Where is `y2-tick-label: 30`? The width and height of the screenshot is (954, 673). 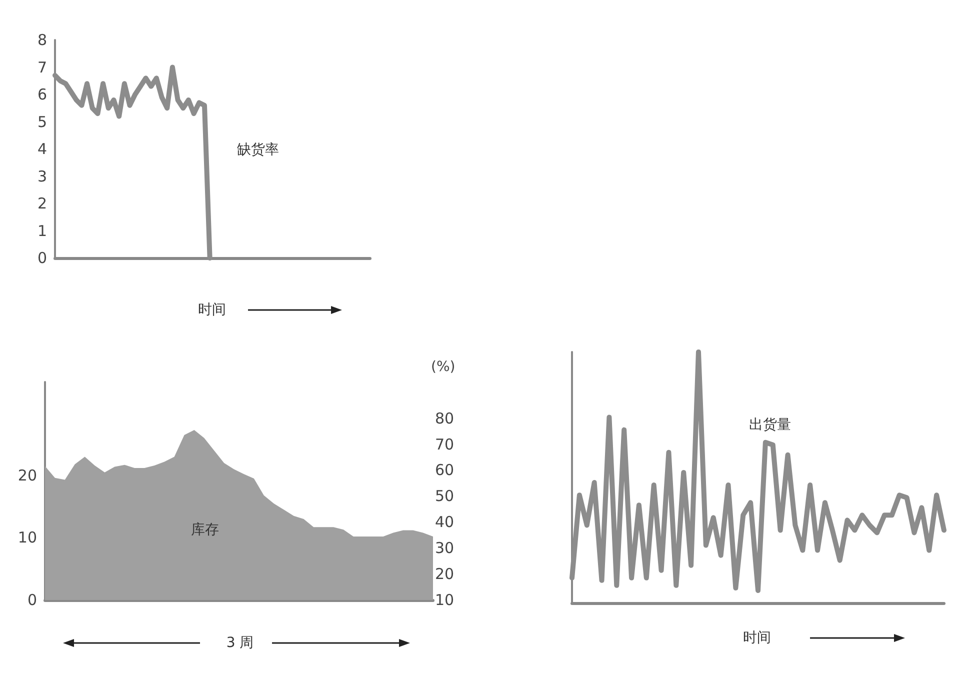 y2-tick-label: 30 is located at coordinates (444, 548).